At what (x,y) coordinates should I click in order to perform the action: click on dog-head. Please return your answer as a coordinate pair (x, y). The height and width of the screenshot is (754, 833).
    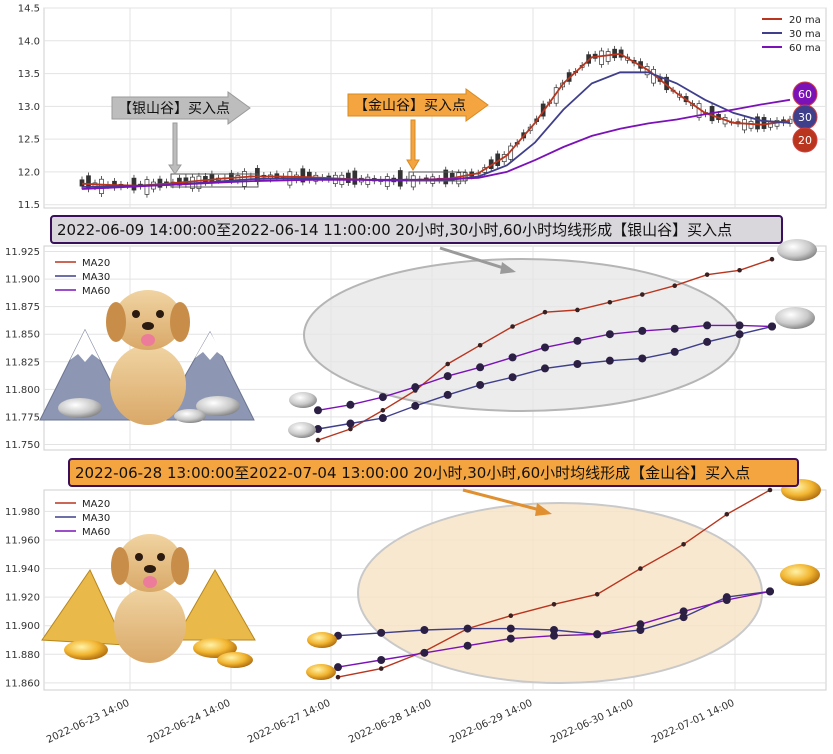
    Looking at the image, I should click on (148, 320).